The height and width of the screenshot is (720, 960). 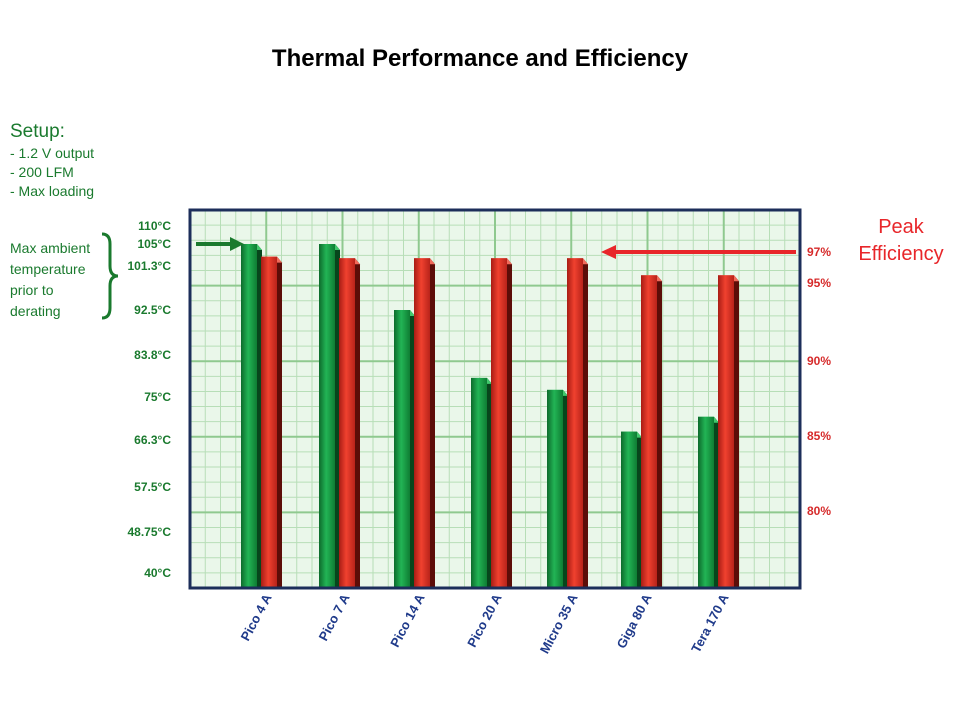 I want to click on temperature-tick-label: 57.5°C, so click(x=152, y=487).